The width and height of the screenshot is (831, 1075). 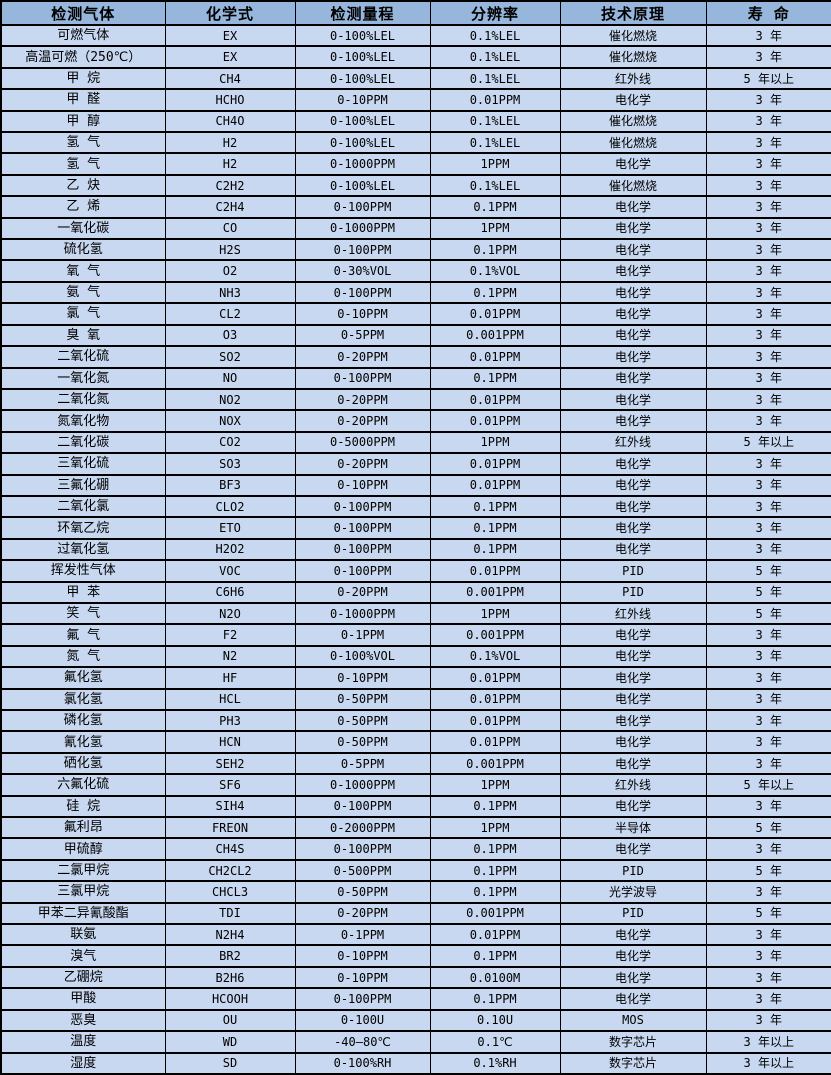 I want to click on detection-range-cell: 0-5PPM, so click(x=362, y=763).